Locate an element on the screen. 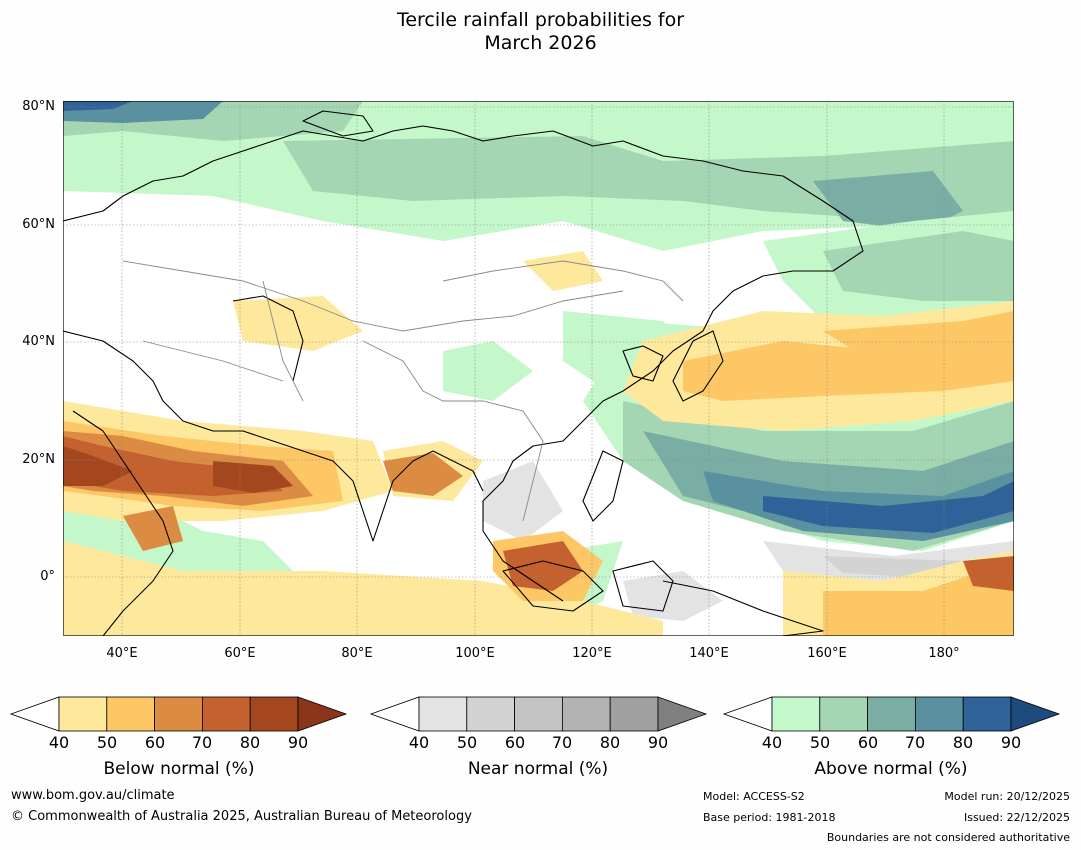 This screenshot has width=1081, height=850. lon-label-80e: 80°E is located at coordinates (357, 653).